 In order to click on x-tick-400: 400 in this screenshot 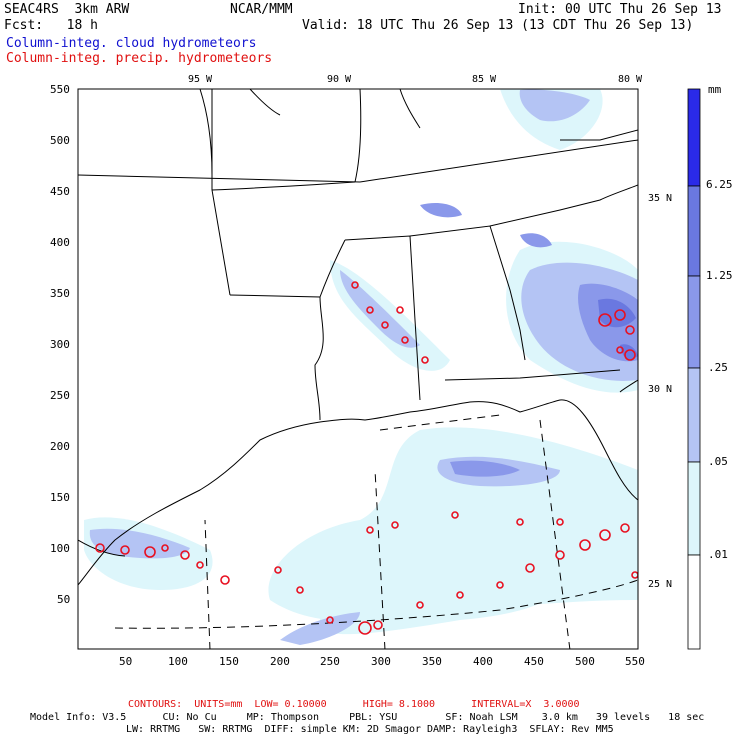, I will do `click(483, 661)`.